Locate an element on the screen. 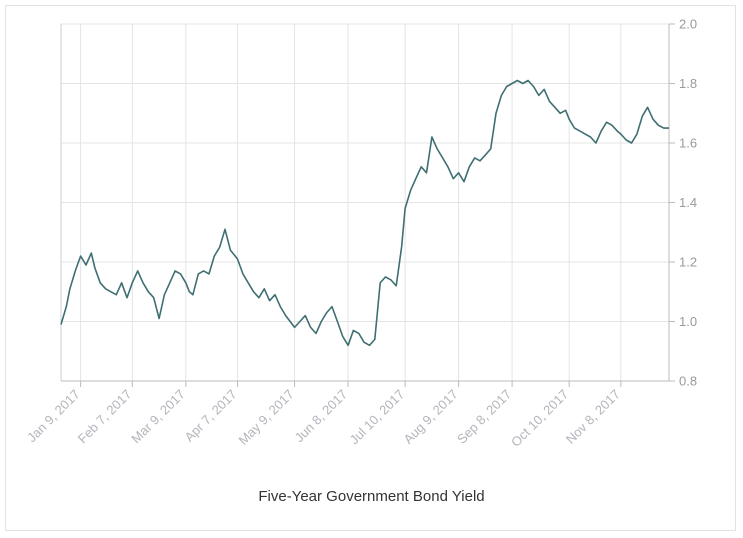 The width and height of the screenshot is (743, 538). y-axis-ticks: 0.8 1.0 1.2 1.4 1.6 1.8 2.0 is located at coordinates (683, 203).